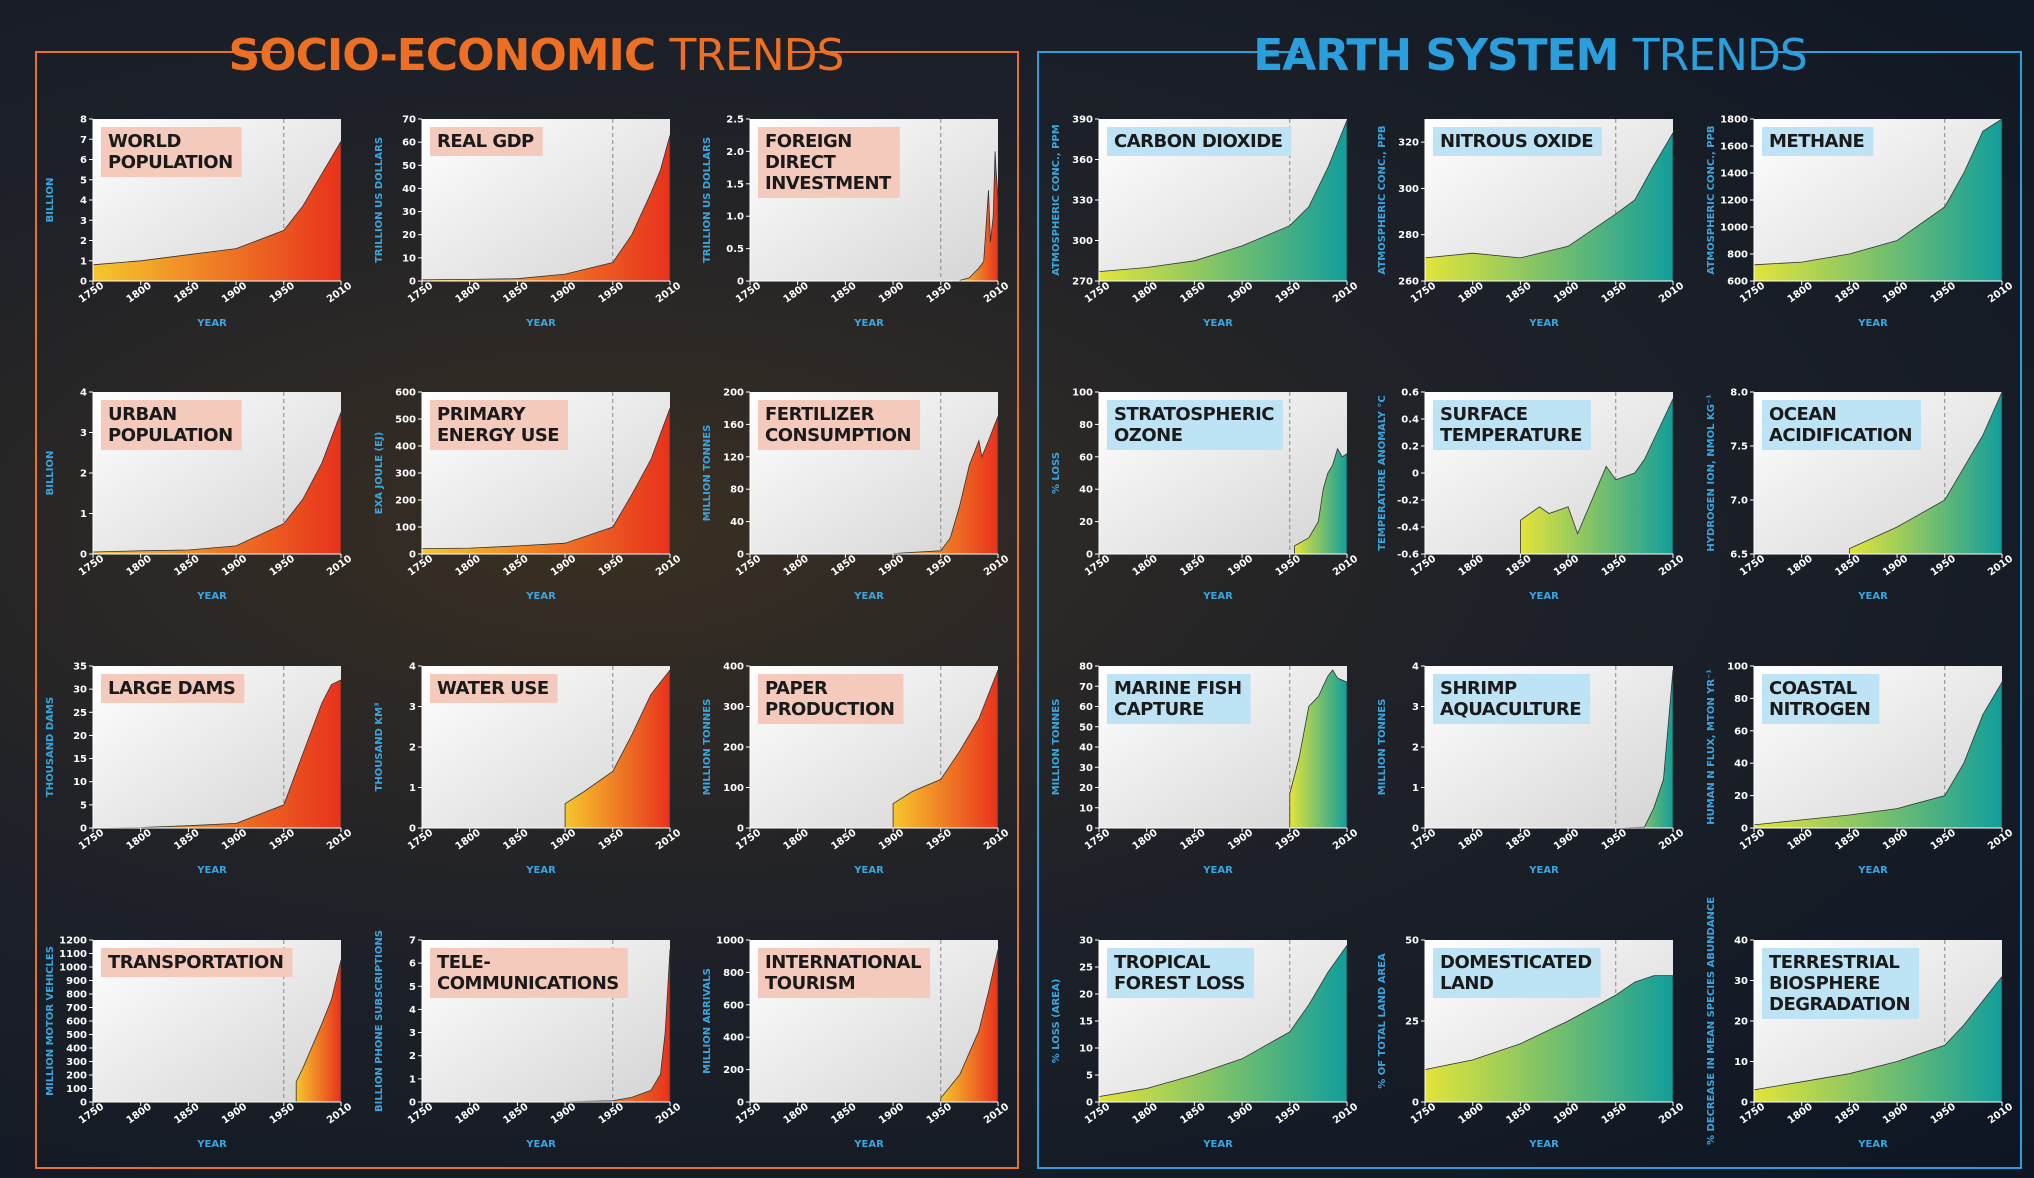 The height and width of the screenshot is (1178, 2034). What do you see at coordinates (1840, 435) in the screenshot?
I see `chart-title: ACIDIFICATION` at bounding box center [1840, 435].